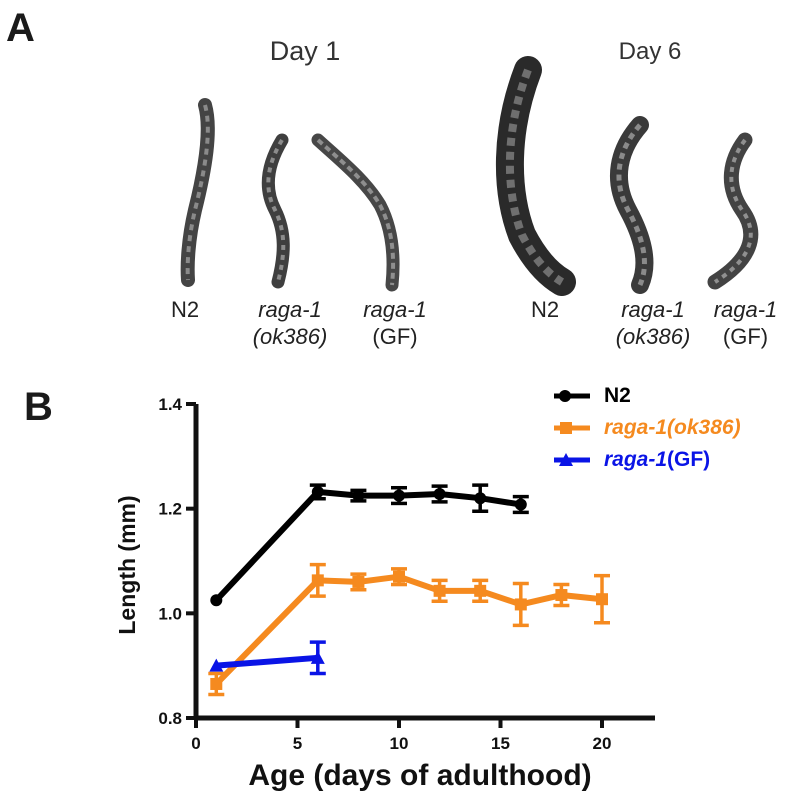 The width and height of the screenshot is (795, 800). What do you see at coordinates (745, 323) in the screenshot?
I see `strain-label-day6-gf: raga-1 (GF)` at bounding box center [745, 323].